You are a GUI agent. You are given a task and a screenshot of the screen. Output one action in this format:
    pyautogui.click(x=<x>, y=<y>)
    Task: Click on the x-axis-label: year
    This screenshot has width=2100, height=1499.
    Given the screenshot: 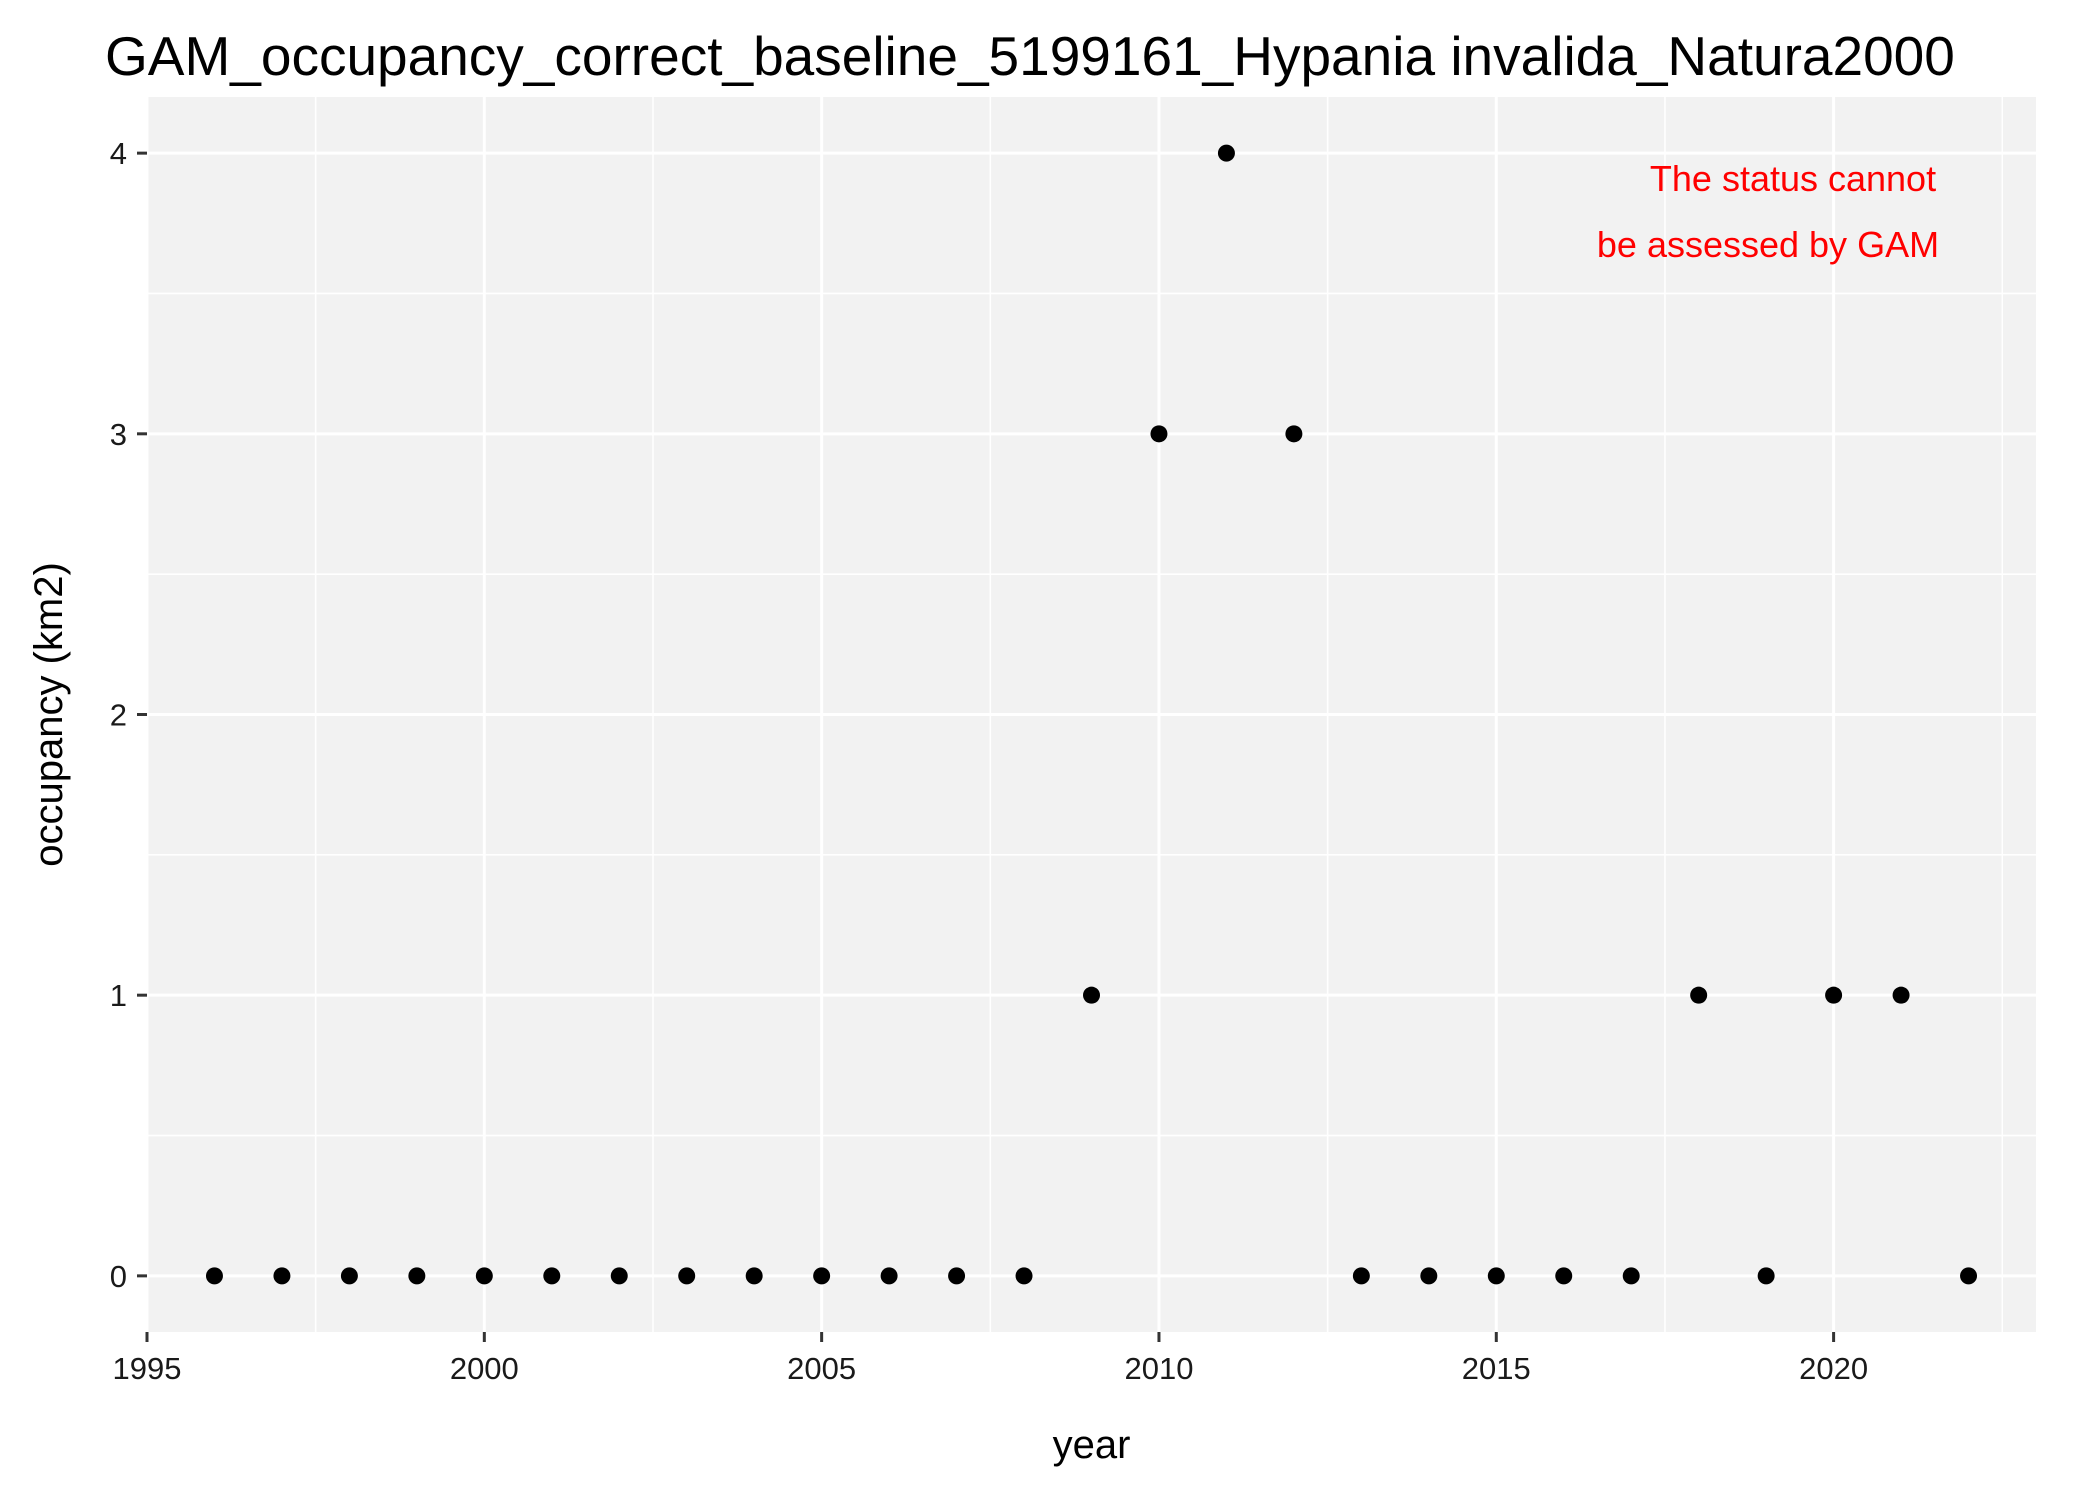 What is the action you would take?
    pyautogui.click(x=1092, y=1445)
    